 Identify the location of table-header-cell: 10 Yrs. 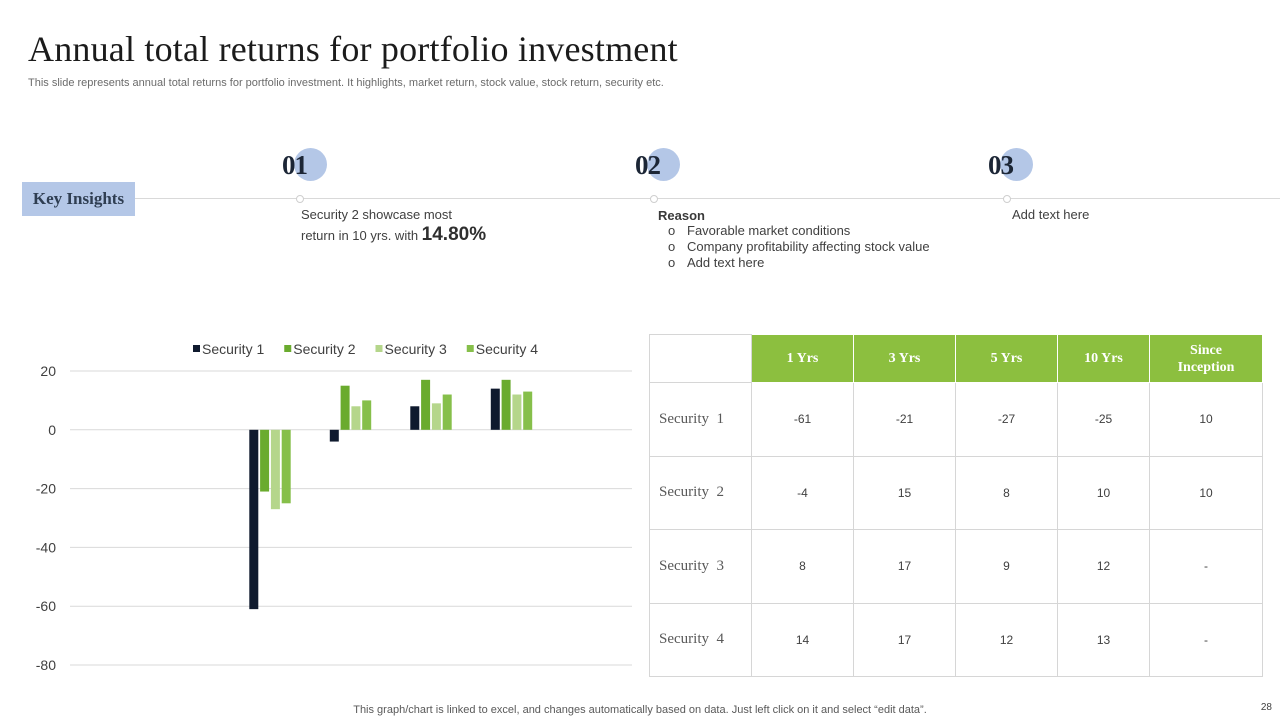
(1103, 358).